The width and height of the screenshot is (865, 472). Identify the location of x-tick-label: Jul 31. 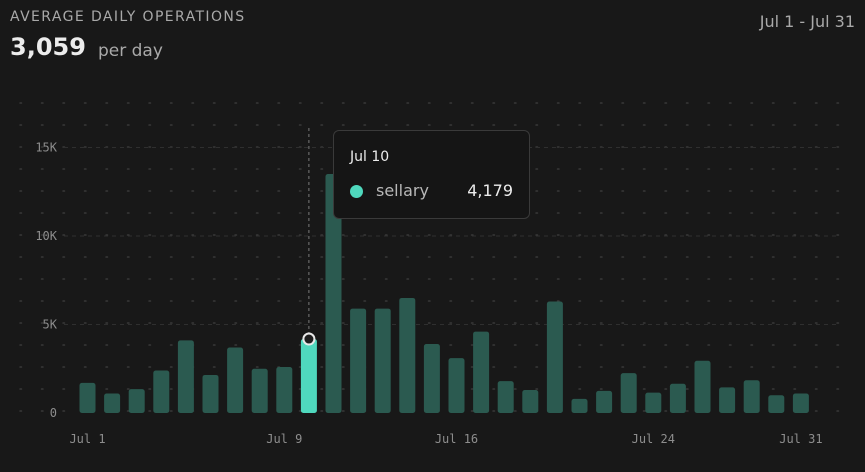
(800, 439).